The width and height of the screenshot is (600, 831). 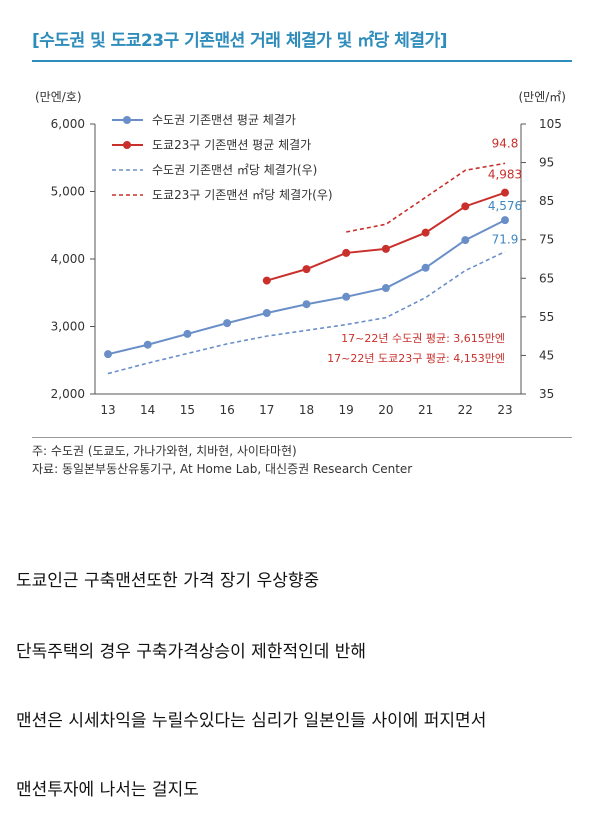 What do you see at coordinates (68, 192) in the screenshot?
I see `y-left-tick-label: 5,000` at bounding box center [68, 192].